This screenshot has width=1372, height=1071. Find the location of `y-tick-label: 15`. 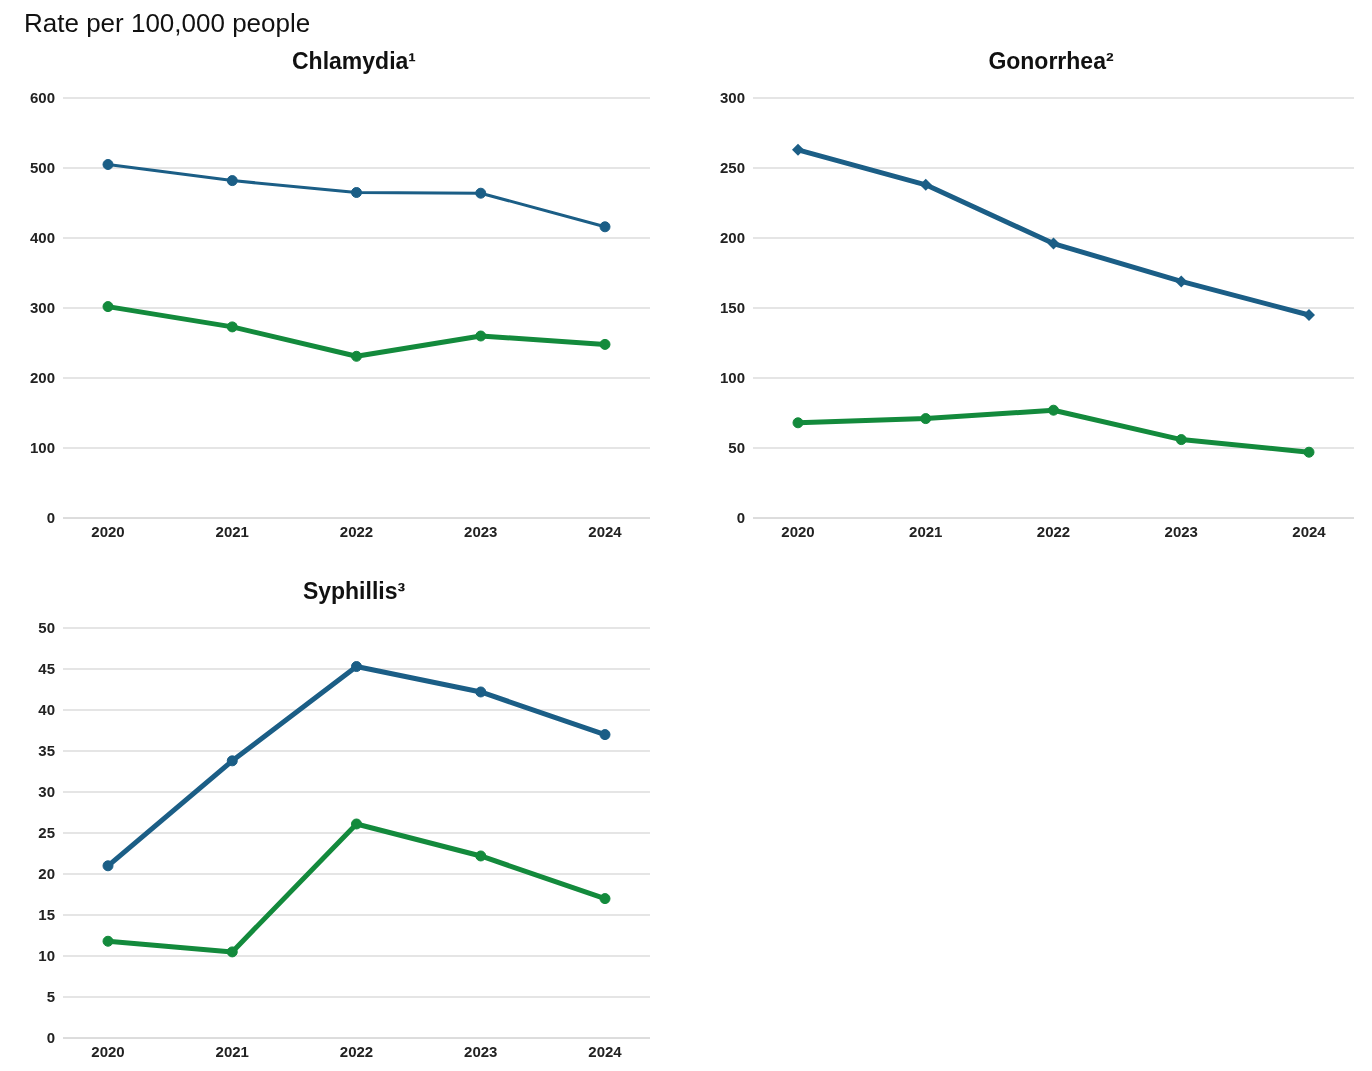

y-tick-label: 15 is located at coordinates (46, 915).